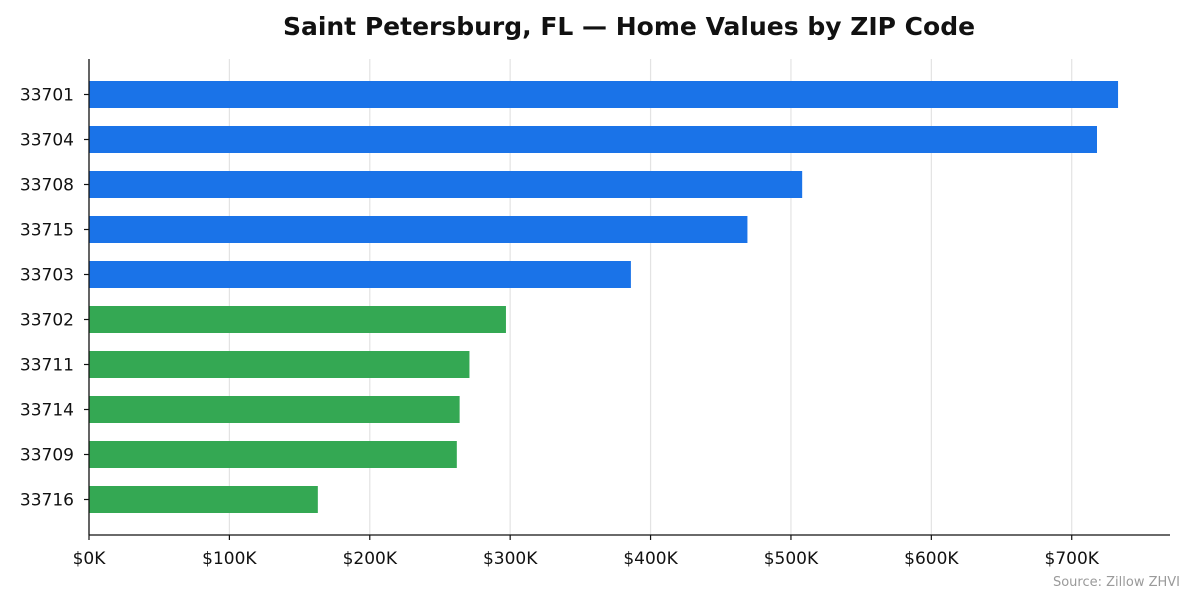 This screenshot has height=603, width=1195. Describe the element at coordinates (47, 186) in the screenshot. I see `y-tick-label: 33708` at that location.